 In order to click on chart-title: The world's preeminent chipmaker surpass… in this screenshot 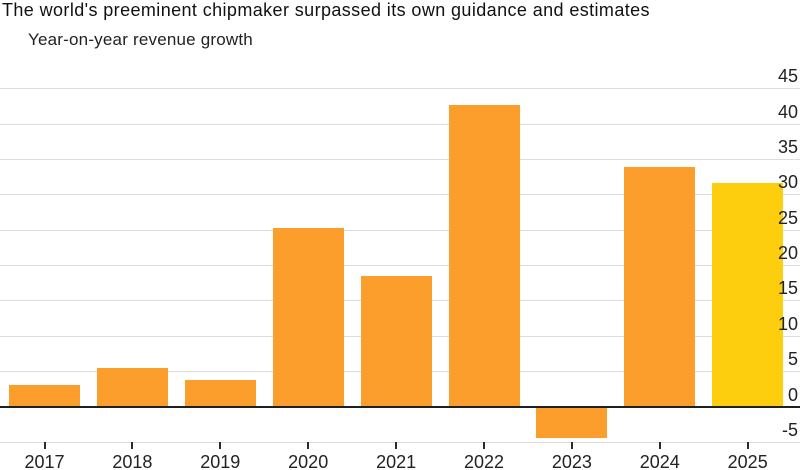, I will do `click(326, 10)`.